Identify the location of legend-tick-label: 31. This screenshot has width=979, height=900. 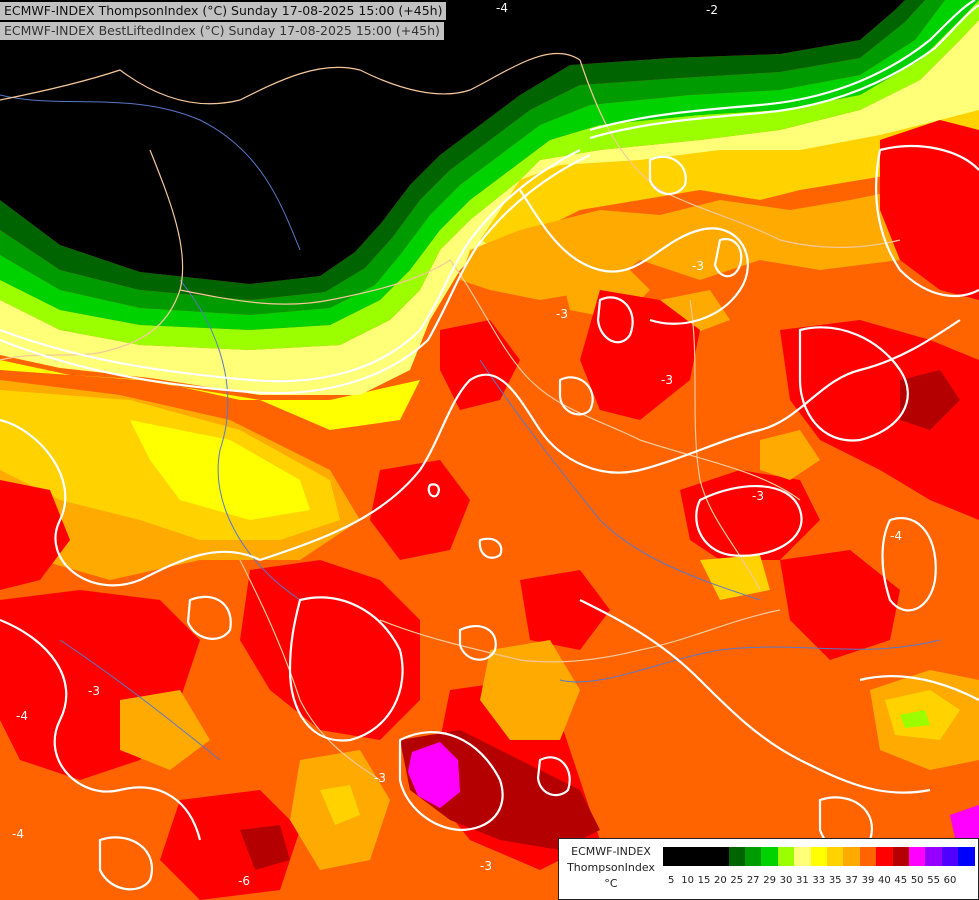
(802, 880).